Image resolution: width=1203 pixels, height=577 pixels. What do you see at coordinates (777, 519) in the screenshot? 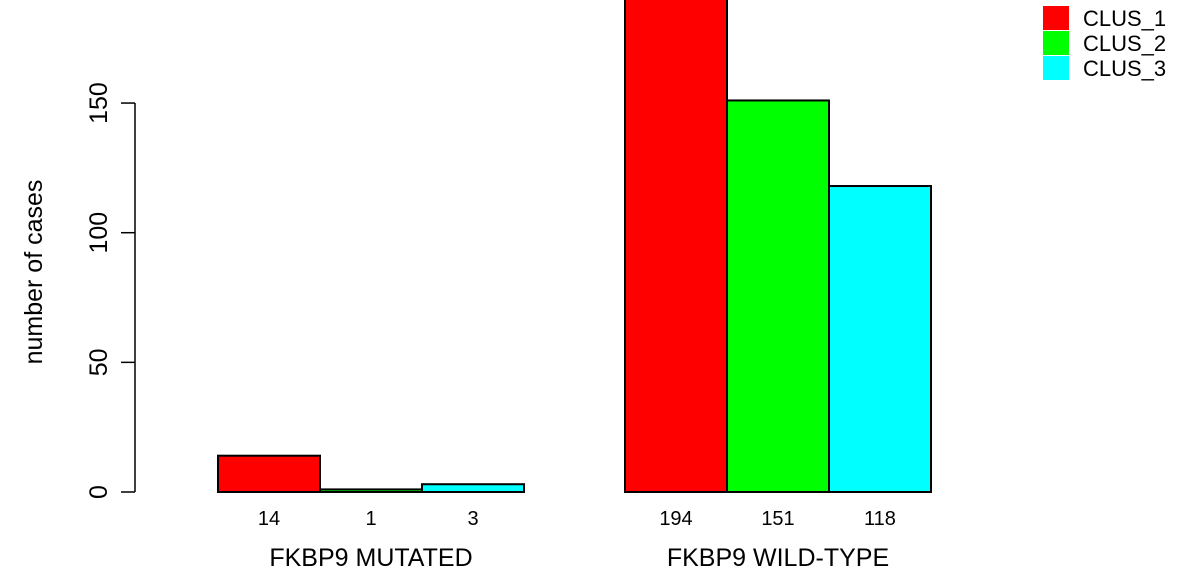
I see `bar-value-label: 151` at bounding box center [777, 519].